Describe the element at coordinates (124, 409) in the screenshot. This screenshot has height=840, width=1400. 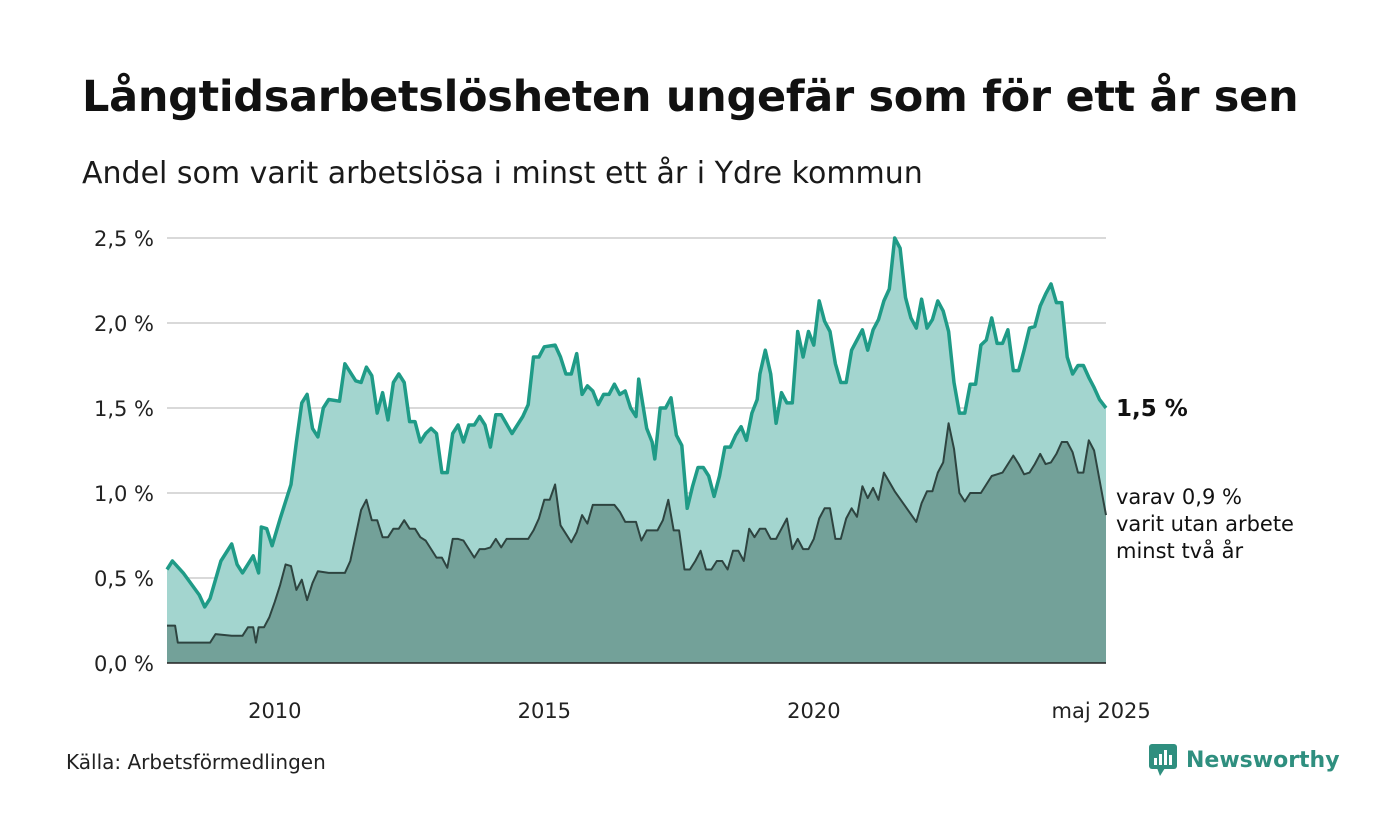
I see `y-tick-label: 1,5 %` at that location.